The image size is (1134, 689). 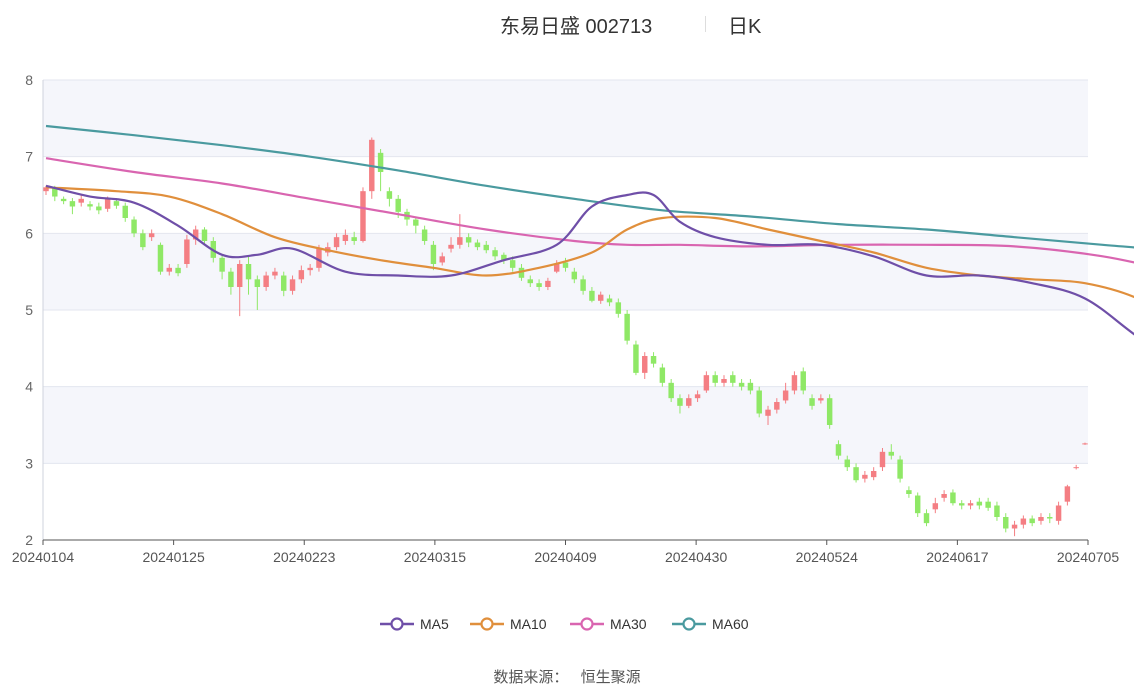 I want to click on chart-title: 东易日盛 002713, so click(x=576, y=27).